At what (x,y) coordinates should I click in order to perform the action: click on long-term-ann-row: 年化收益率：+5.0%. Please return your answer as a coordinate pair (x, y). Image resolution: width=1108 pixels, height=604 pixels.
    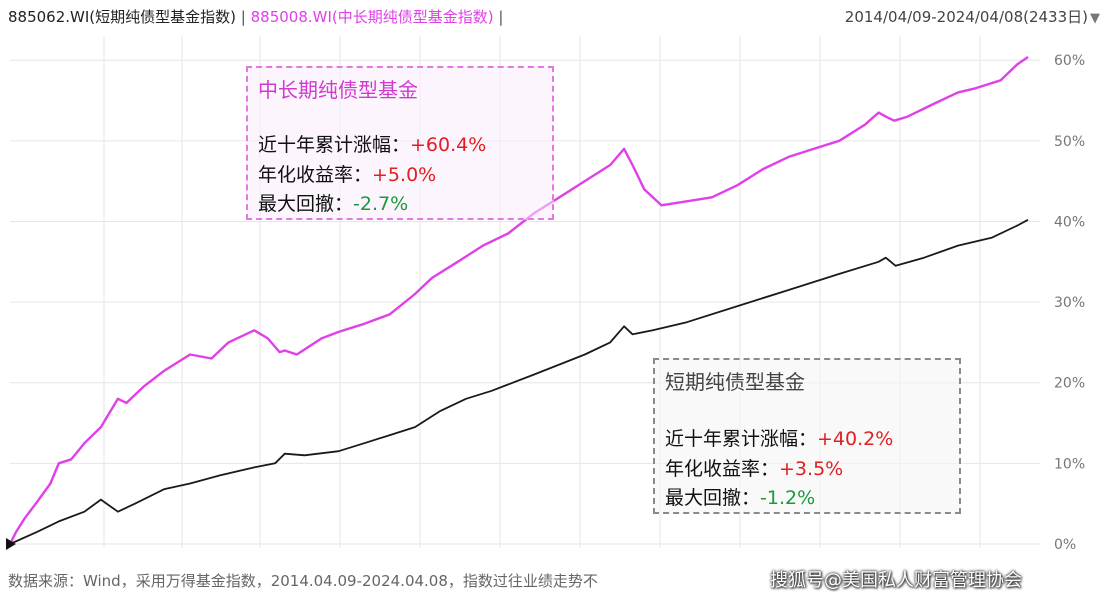
    Looking at the image, I should click on (347, 173).